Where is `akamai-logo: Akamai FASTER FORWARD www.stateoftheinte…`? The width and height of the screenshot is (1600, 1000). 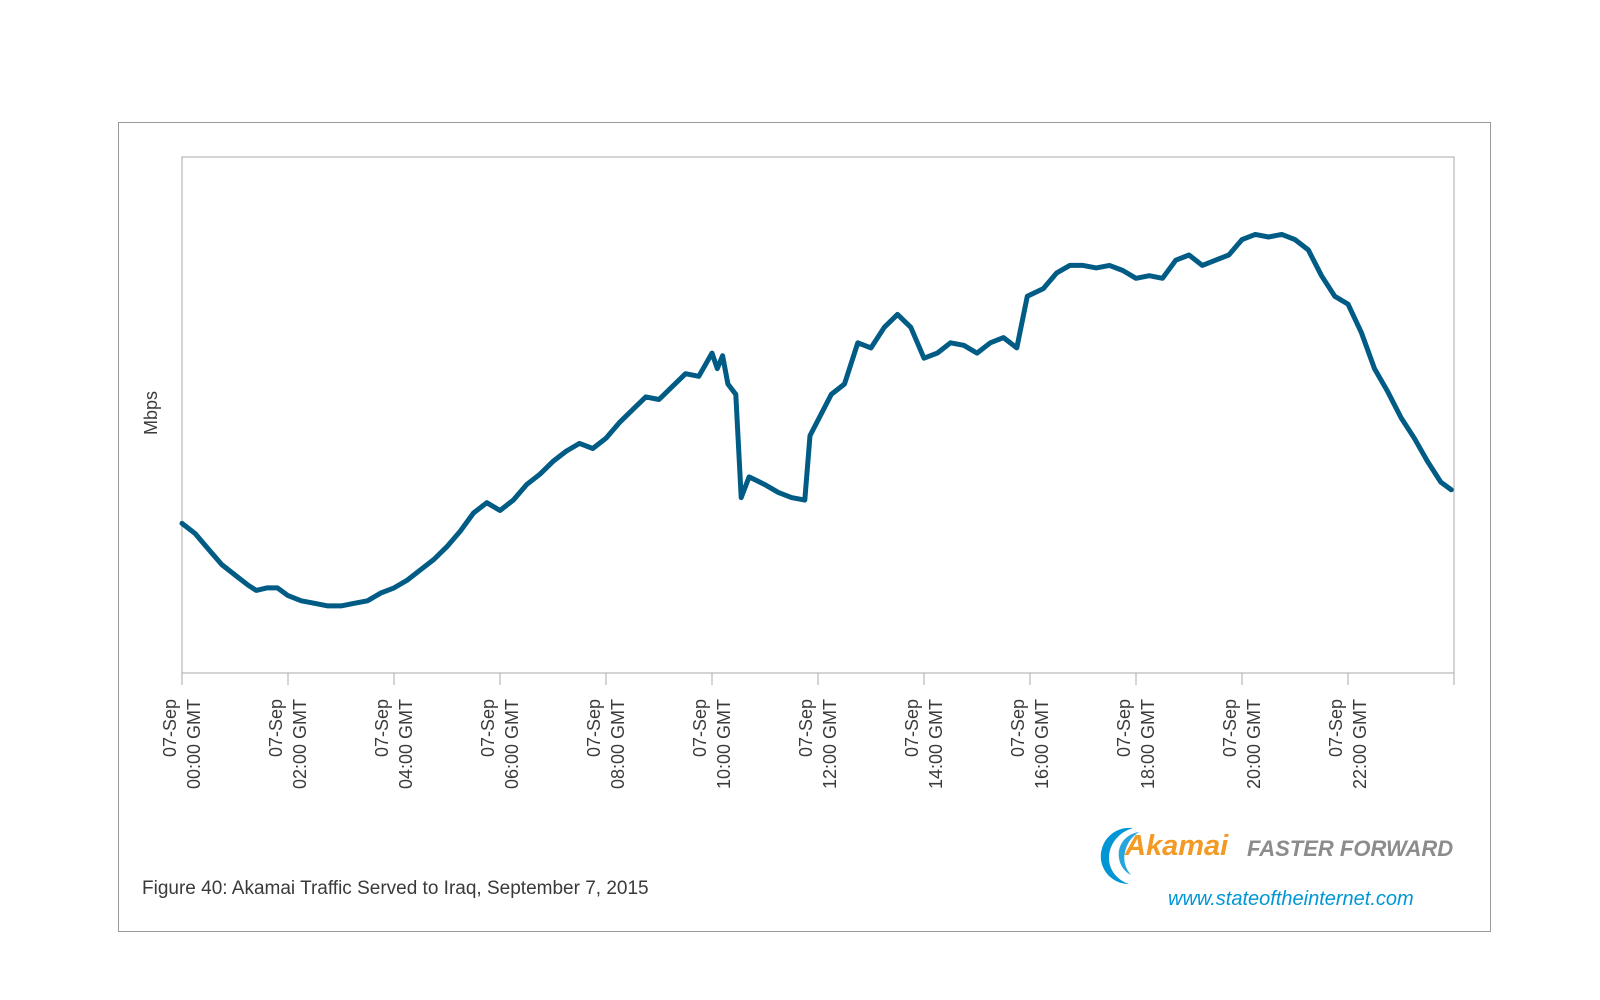
akamai-logo: Akamai FASTER FORWARD www.stateoftheinte… is located at coordinates (1275, 867).